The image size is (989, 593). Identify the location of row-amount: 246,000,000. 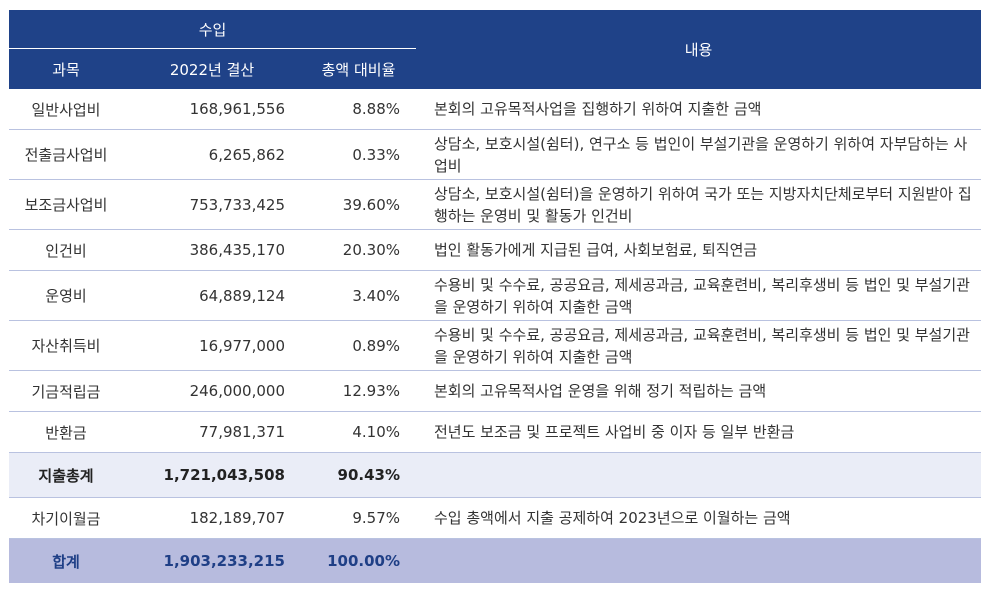
(212, 391).